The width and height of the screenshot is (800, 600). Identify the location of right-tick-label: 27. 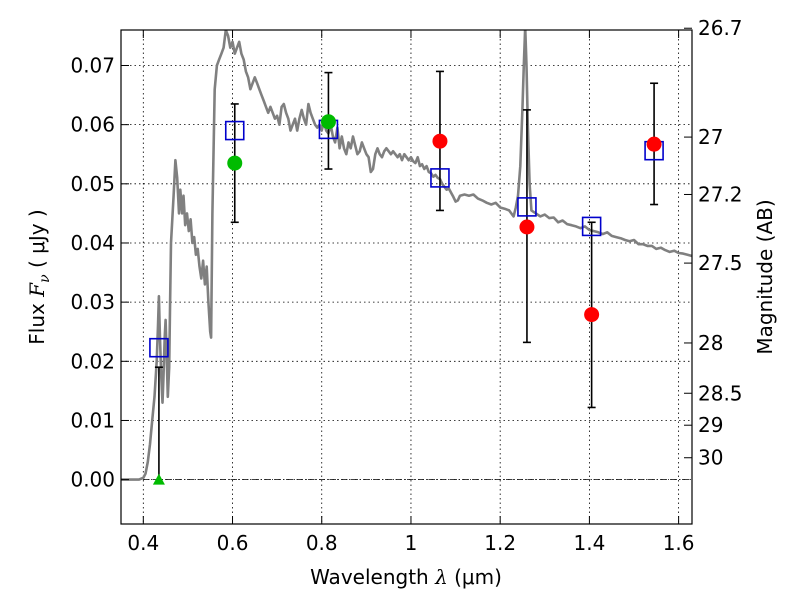
(710, 137).